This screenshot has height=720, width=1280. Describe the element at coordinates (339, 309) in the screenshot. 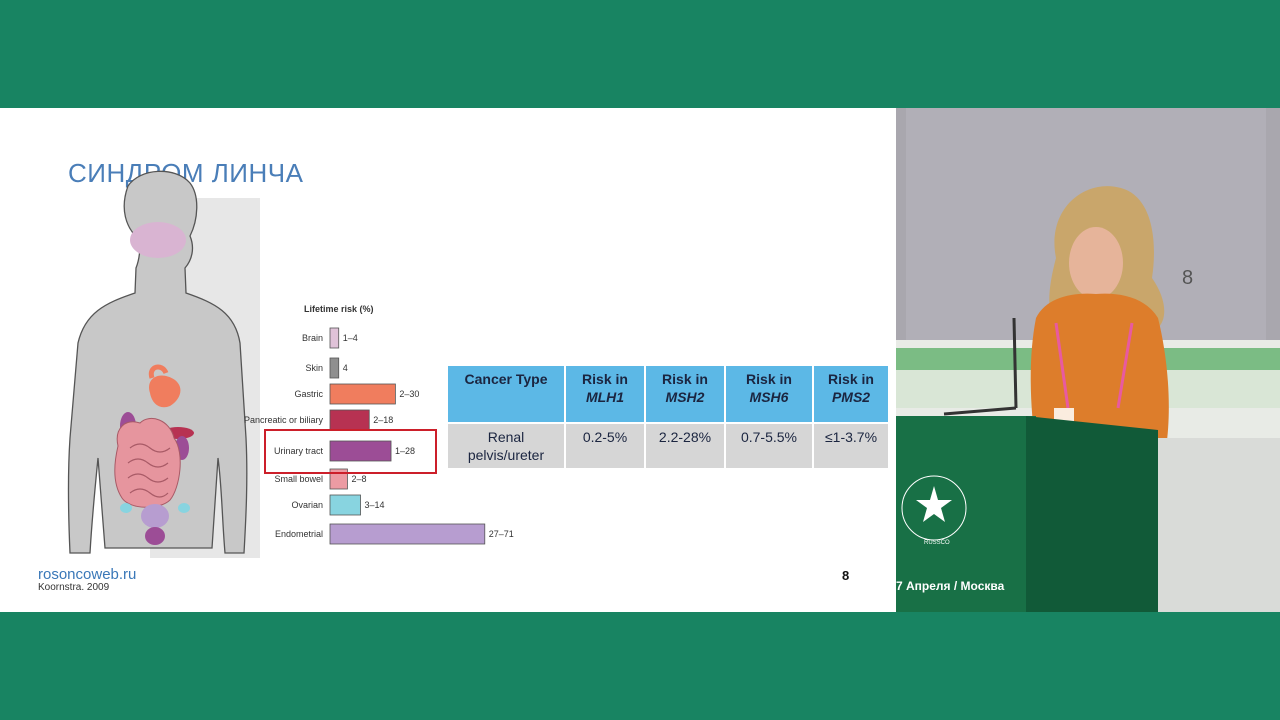

I see `lifetime-risk-title: Lifetime risk (%)` at that location.